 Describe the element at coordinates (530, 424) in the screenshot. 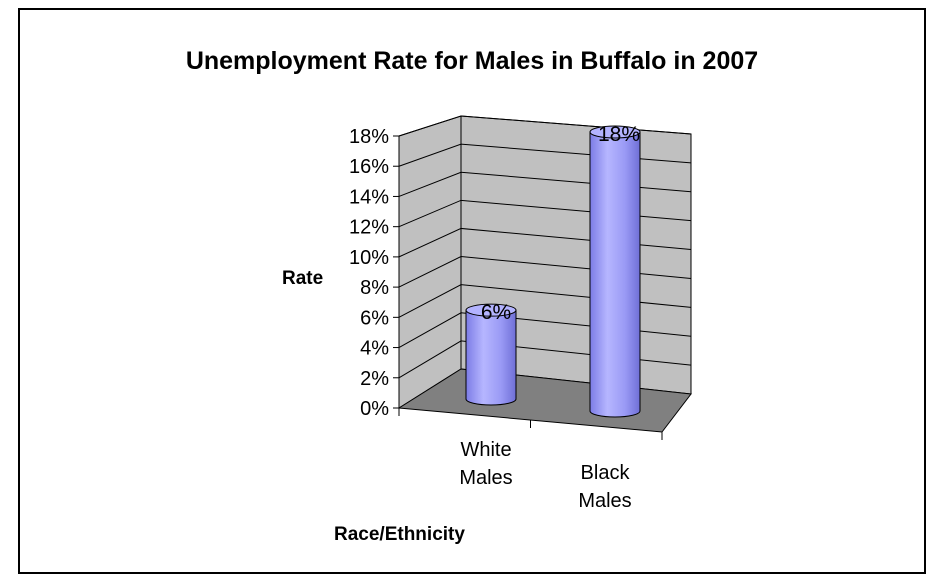

I see `x-axis-ticks` at that location.